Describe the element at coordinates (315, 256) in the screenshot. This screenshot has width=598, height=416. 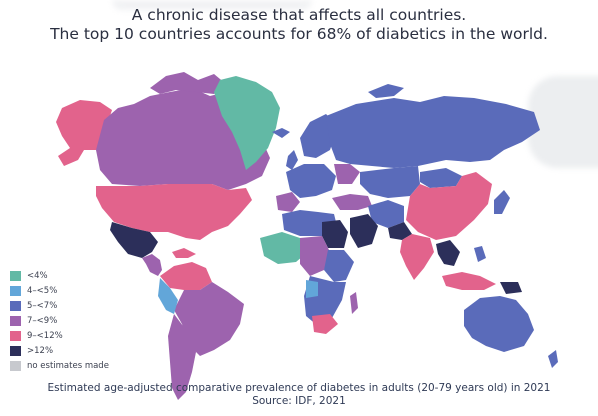
I see `region-central-africa` at that location.